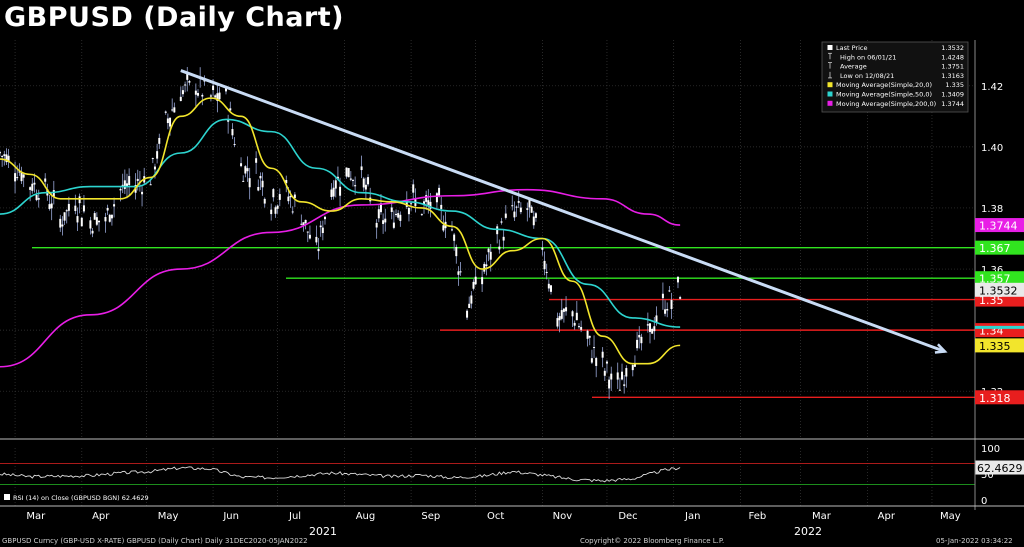 The image size is (1024, 547). What do you see at coordinates (992, 209) in the screenshot?
I see `y-tick-label: 1.38` at bounding box center [992, 209].